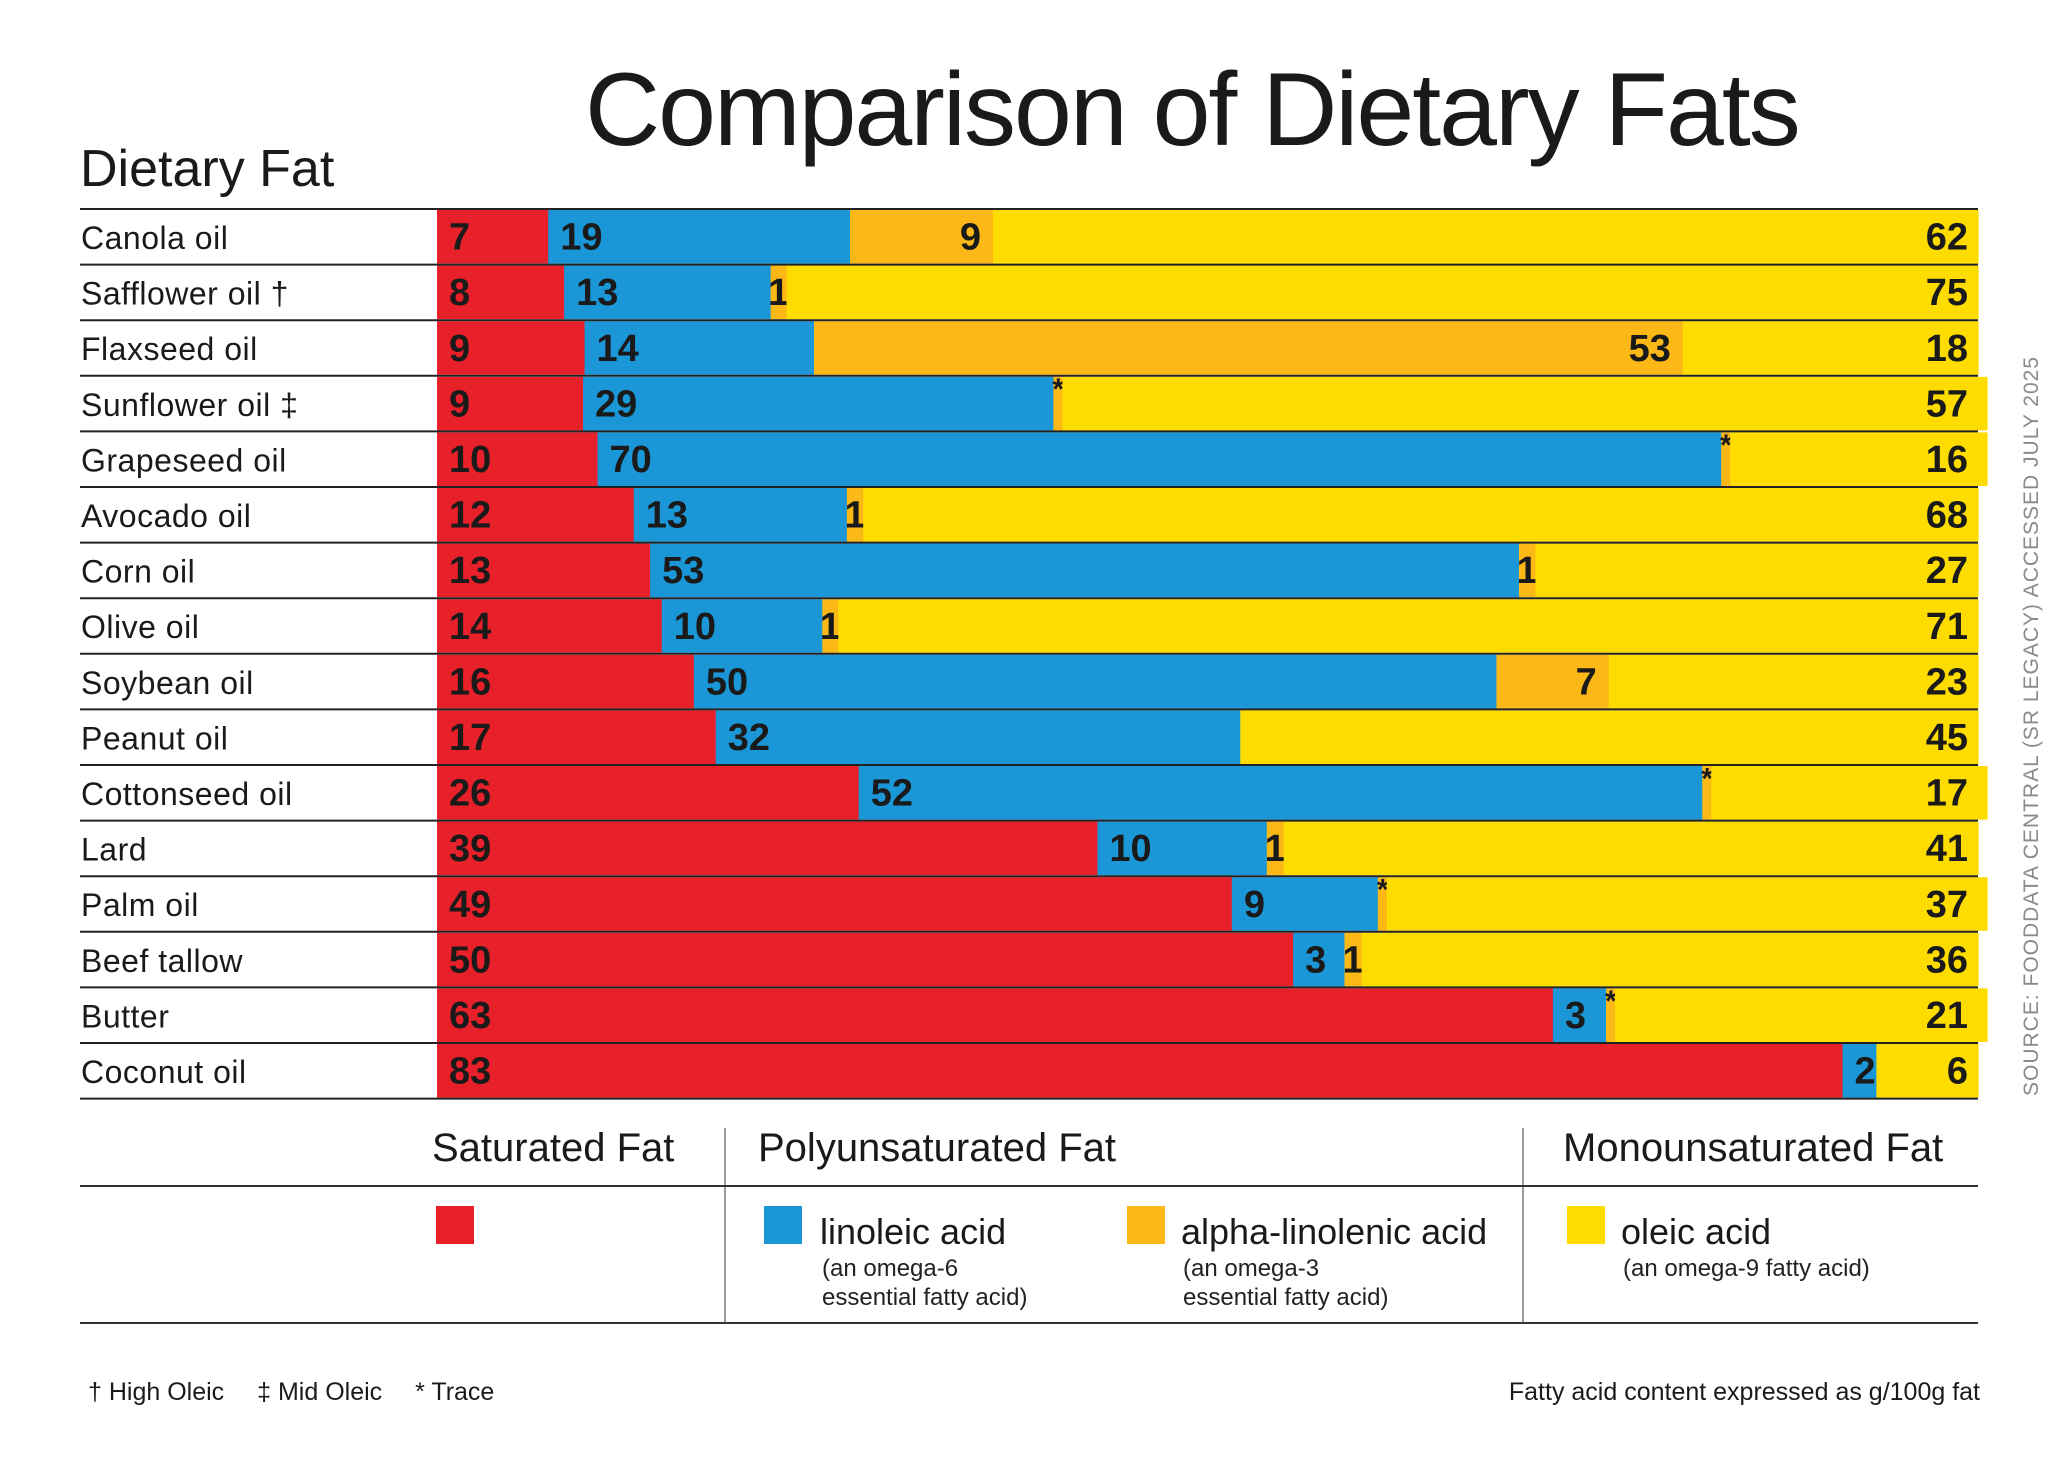  I want to click on oleic-label: oleic acid, so click(1696, 1231).